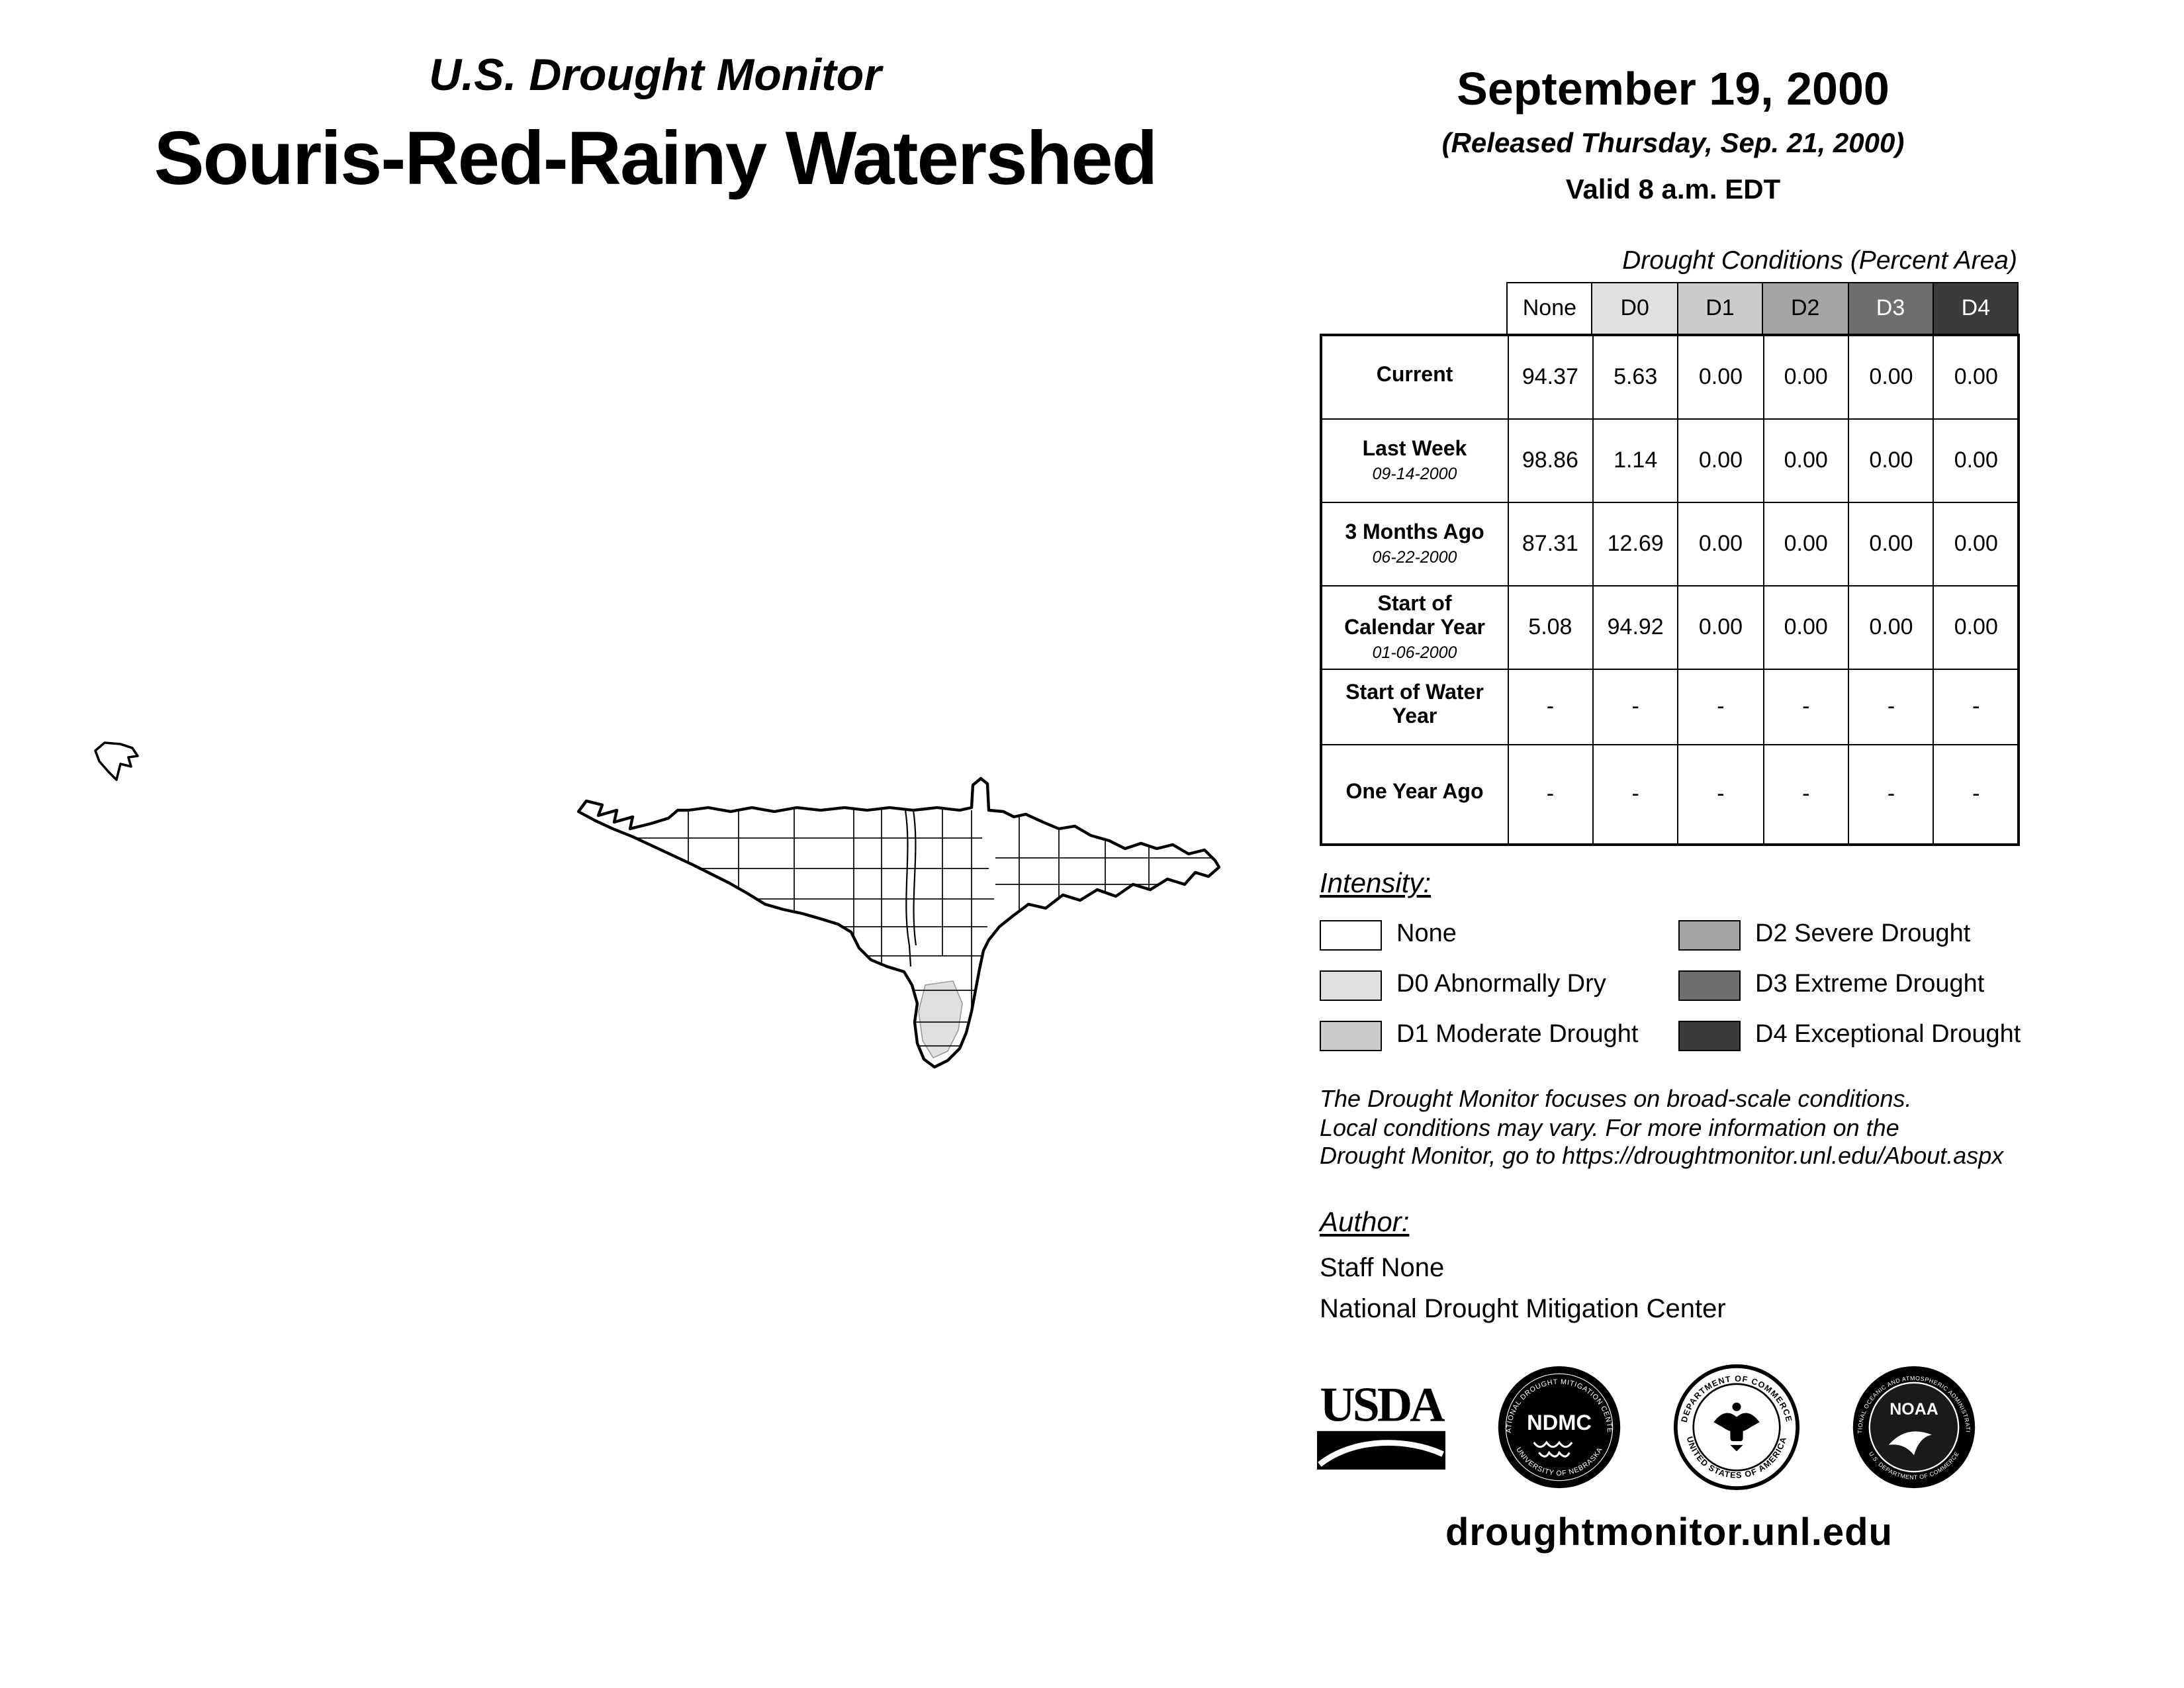 The image size is (2184, 1688). Describe the element at coordinates (1414, 615) in the screenshot. I see `row-label-text: Start of Calendar Year` at that location.